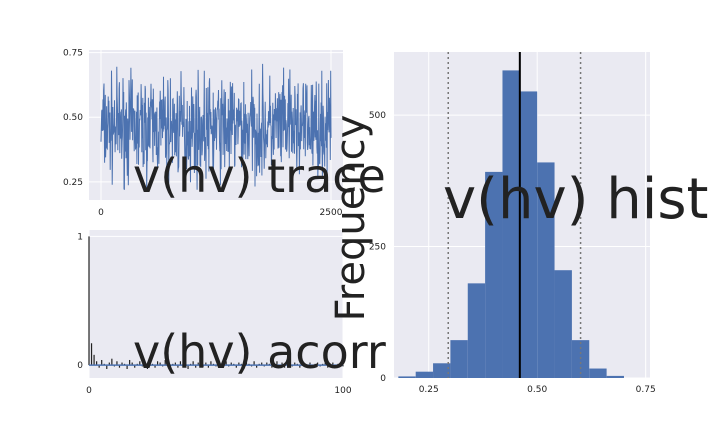 Image resolution: width=720 pixels, height=432 pixels. What do you see at coordinates (537, 390) in the screenshot?
I see `hist-xtick-label: 0.50` at bounding box center [537, 390].